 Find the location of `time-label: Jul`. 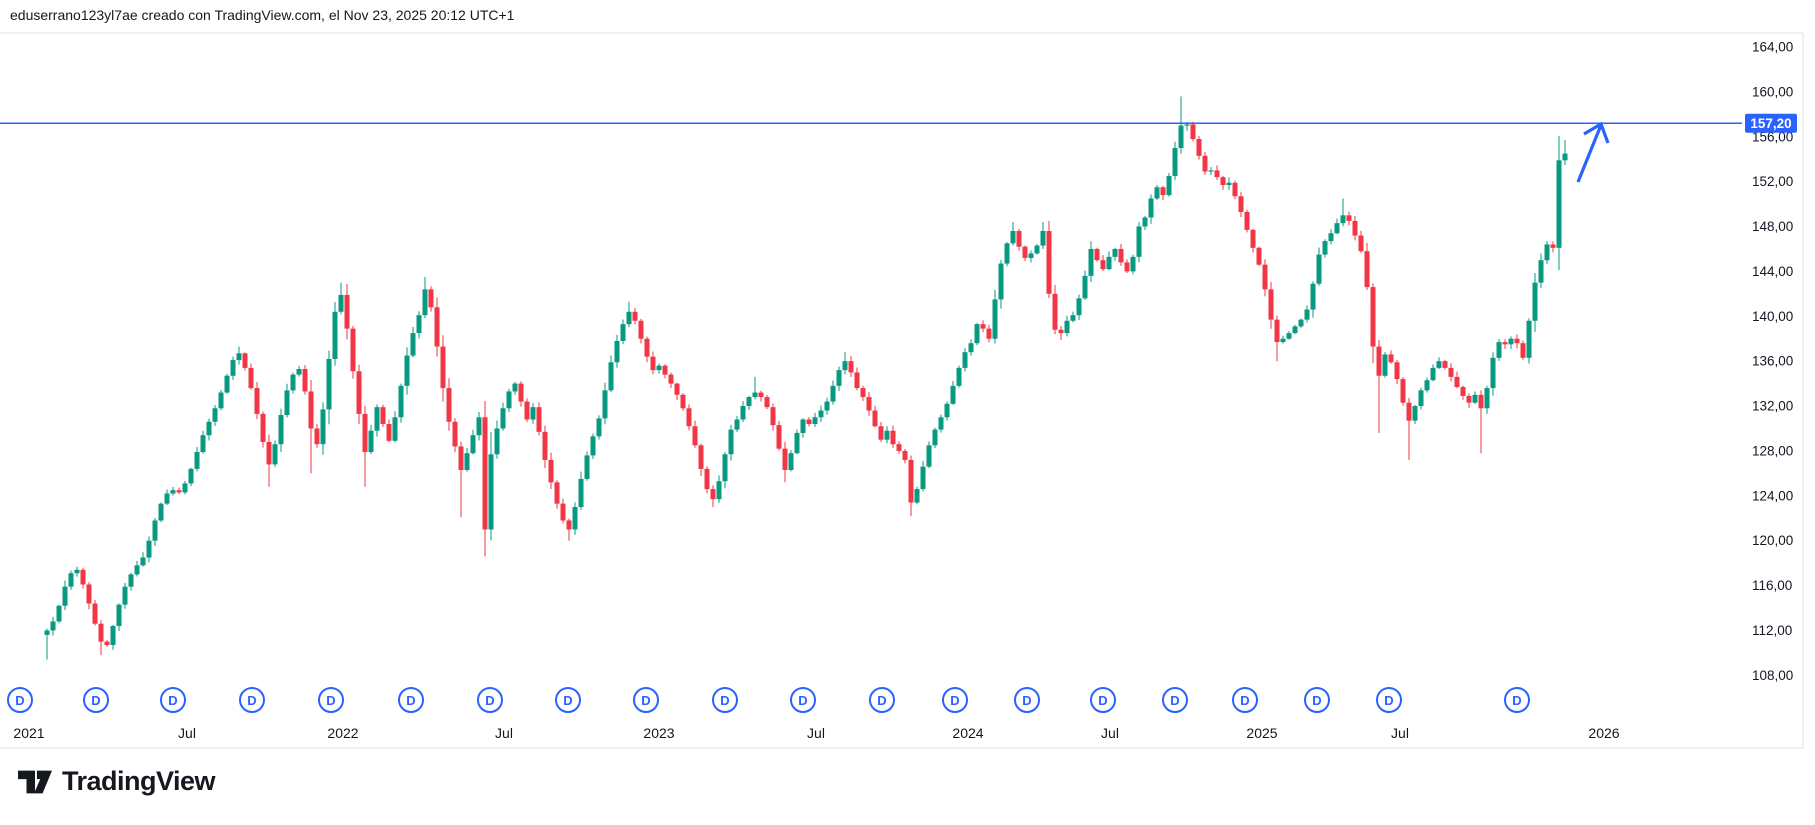

time-label: Jul is located at coordinates (1110, 733).